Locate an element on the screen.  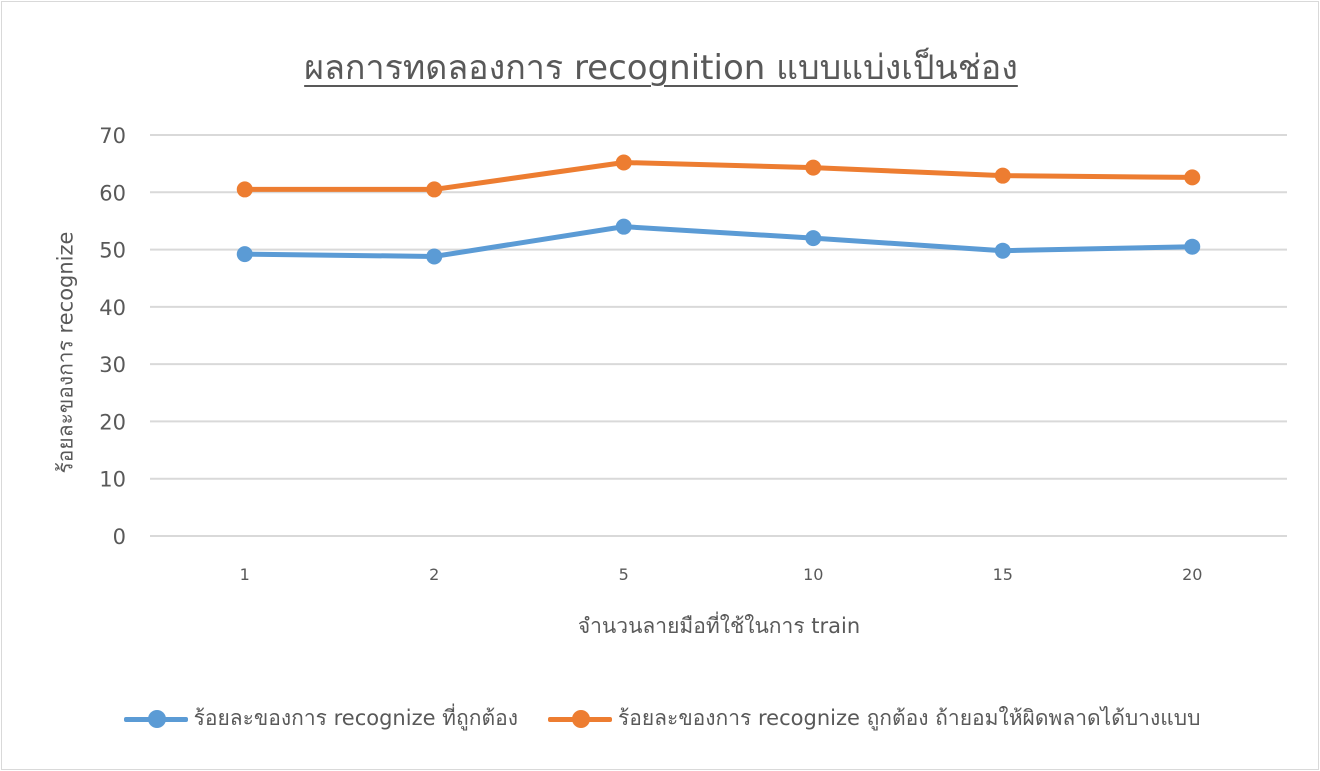
y-tick-label: 10 is located at coordinates (112, 480).